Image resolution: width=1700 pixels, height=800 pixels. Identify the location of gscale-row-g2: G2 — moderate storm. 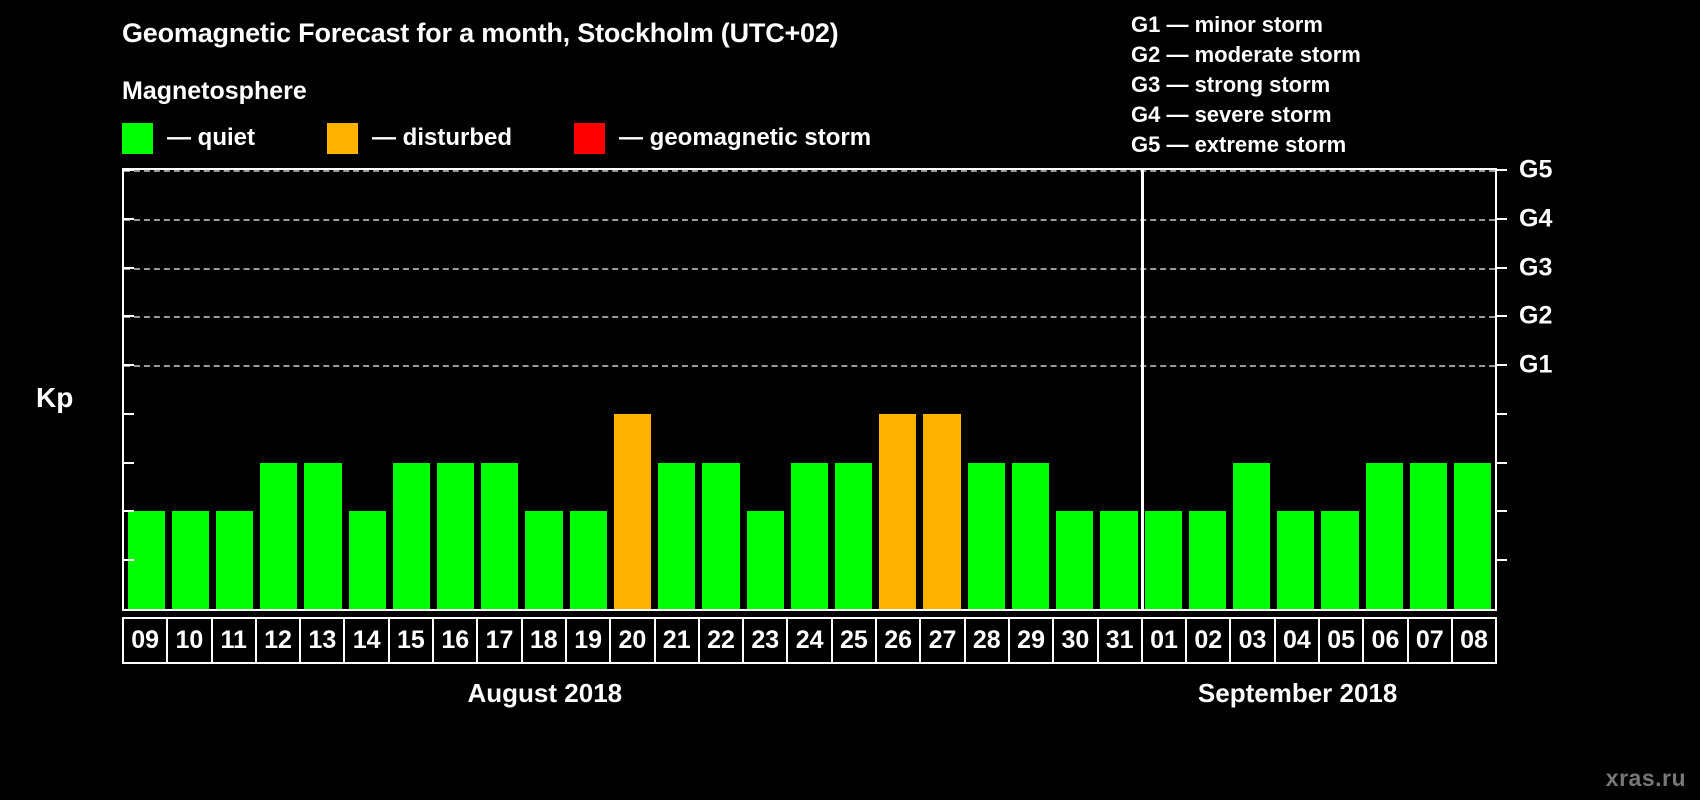
(1246, 54).